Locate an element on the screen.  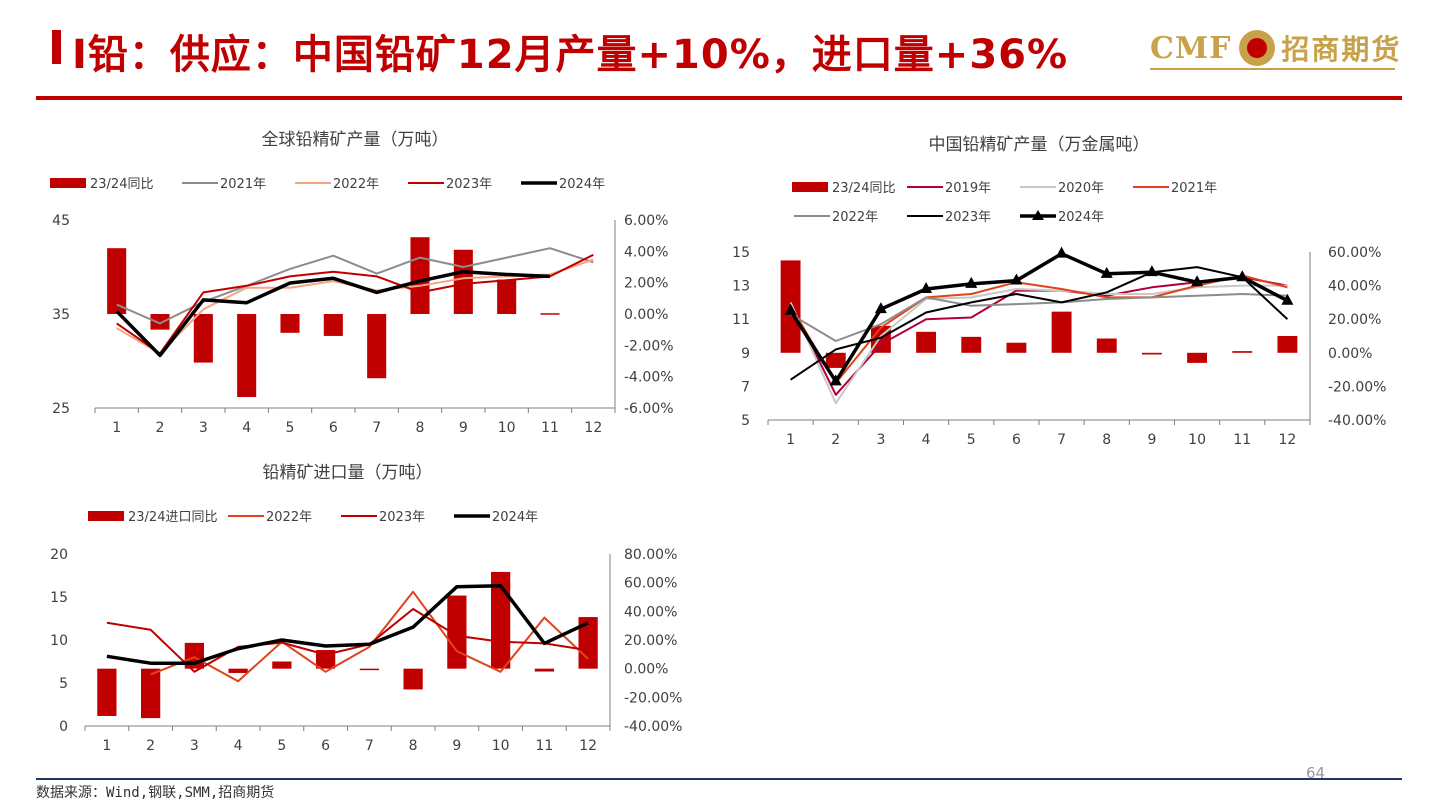
logo-underline is located at coordinates (1272, 69).